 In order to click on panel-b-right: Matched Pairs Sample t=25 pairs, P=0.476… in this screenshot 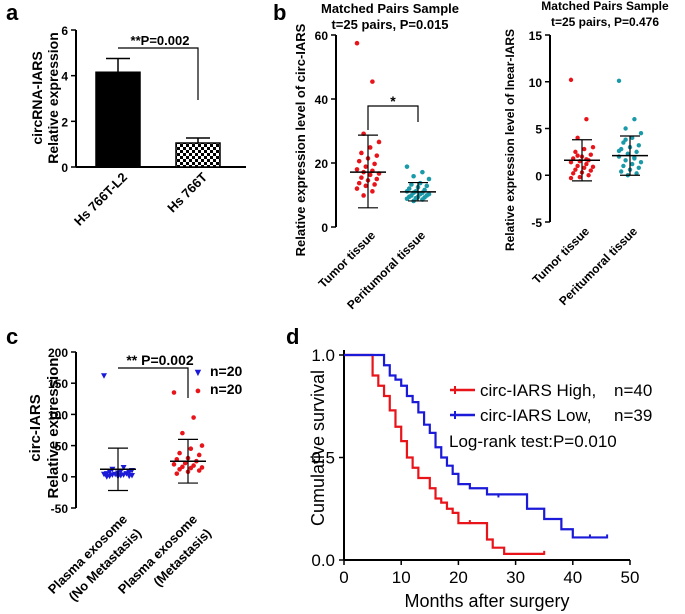, I will do `click(586, 154)`.